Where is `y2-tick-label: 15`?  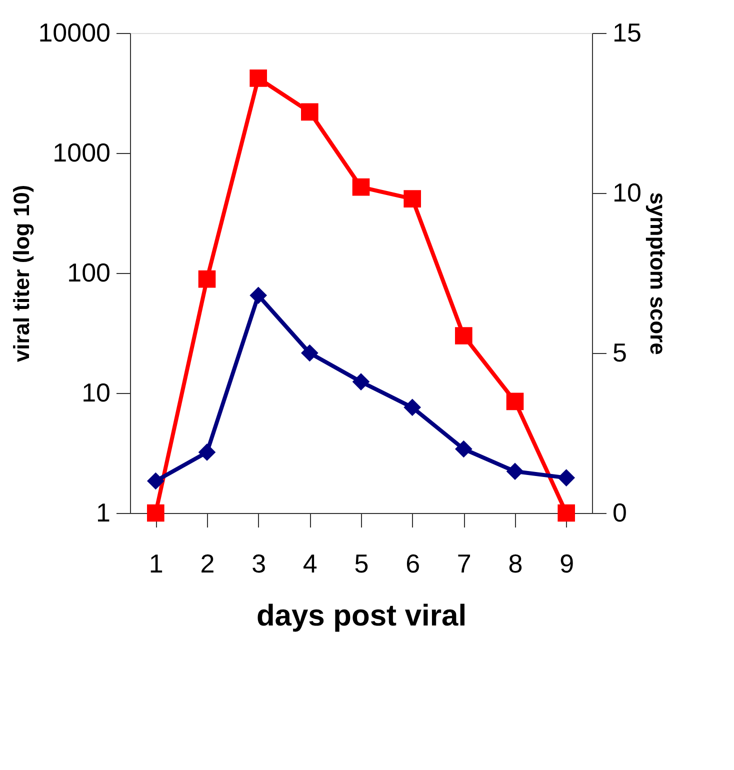 y2-tick-label: 15 is located at coordinates (627, 33).